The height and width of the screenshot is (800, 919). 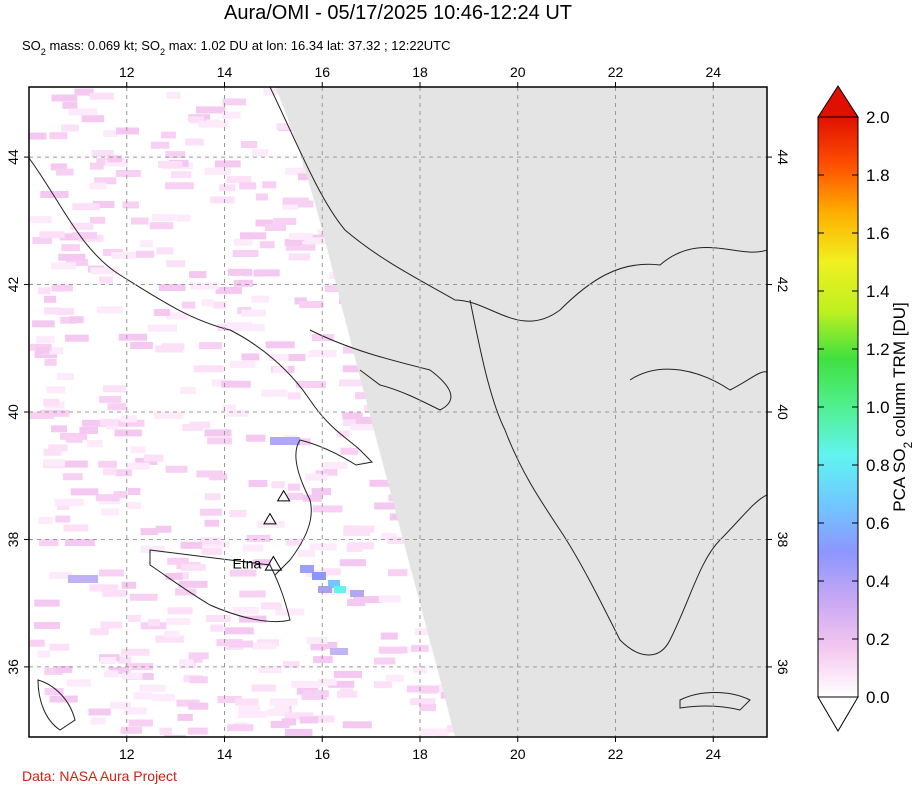 What do you see at coordinates (127, 754) in the screenshot?
I see `lon-label-bottom: 12` at bounding box center [127, 754].